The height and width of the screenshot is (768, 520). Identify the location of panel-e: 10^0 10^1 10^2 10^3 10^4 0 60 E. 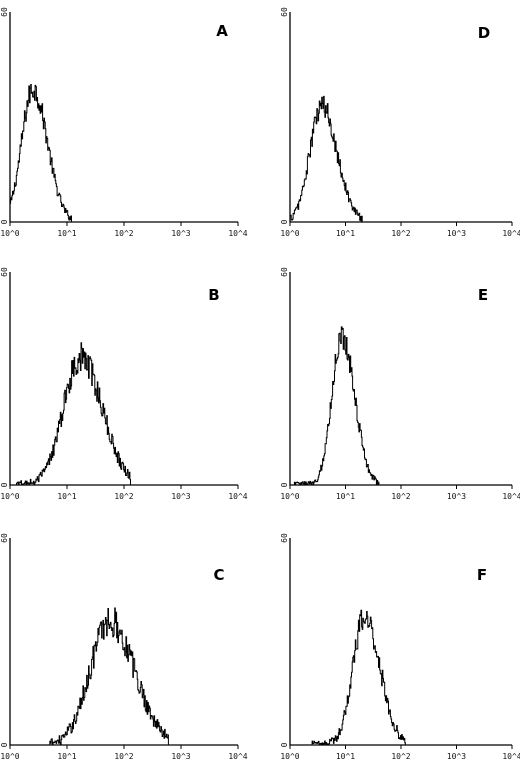
(400, 384).